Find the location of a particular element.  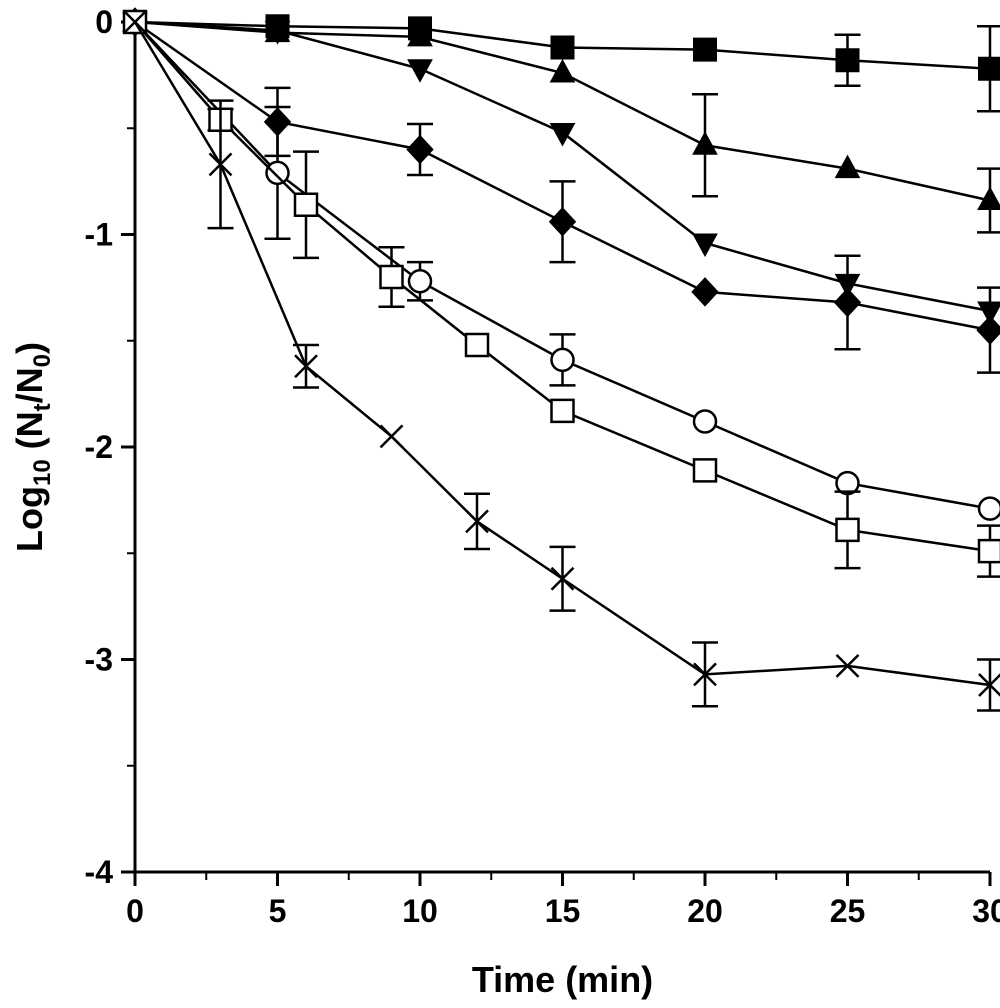

x-tick-label: 15 is located at coordinates (563, 911).